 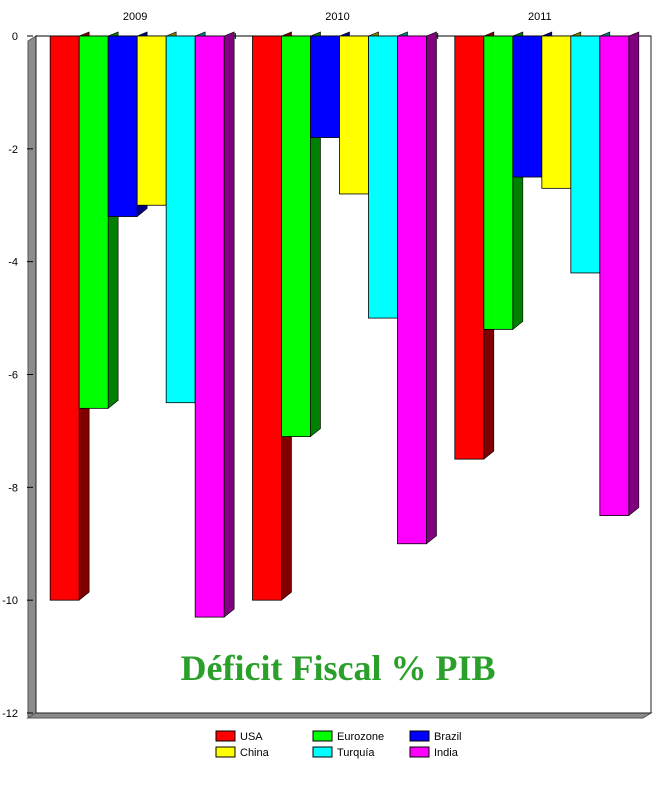 What do you see at coordinates (412, 290) in the screenshot?
I see `bar-india-2010` at bounding box center [412, 290].